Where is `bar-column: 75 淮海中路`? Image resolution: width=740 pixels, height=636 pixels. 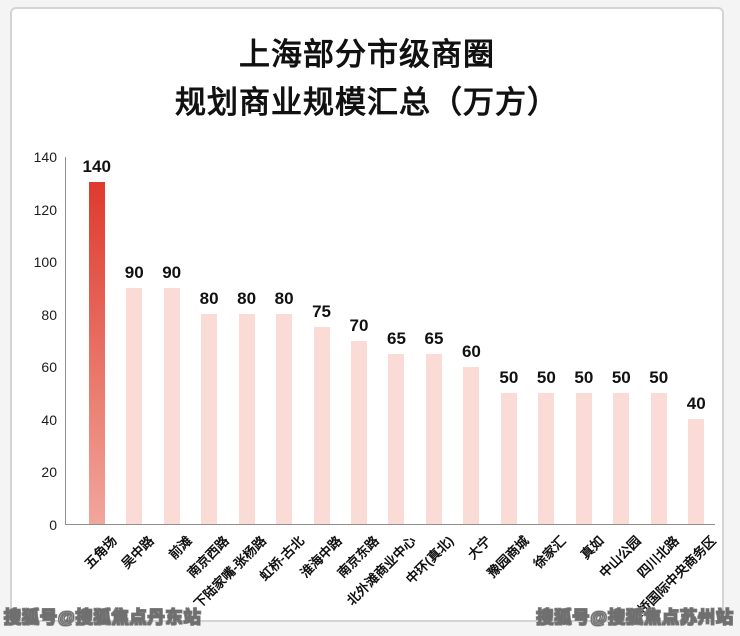 bar-column: 75 淮海中路 is located at coordinates (320, 368).